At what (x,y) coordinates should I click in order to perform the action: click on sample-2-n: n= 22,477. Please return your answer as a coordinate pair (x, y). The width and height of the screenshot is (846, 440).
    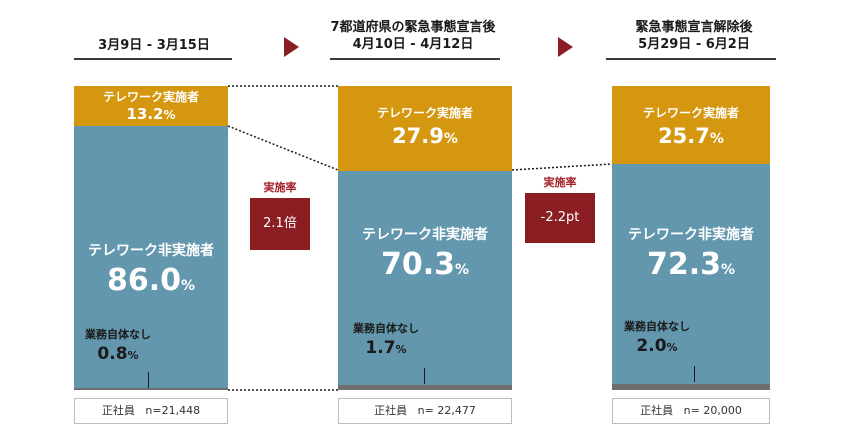
    Looking at the image, I should click on (446, 410).